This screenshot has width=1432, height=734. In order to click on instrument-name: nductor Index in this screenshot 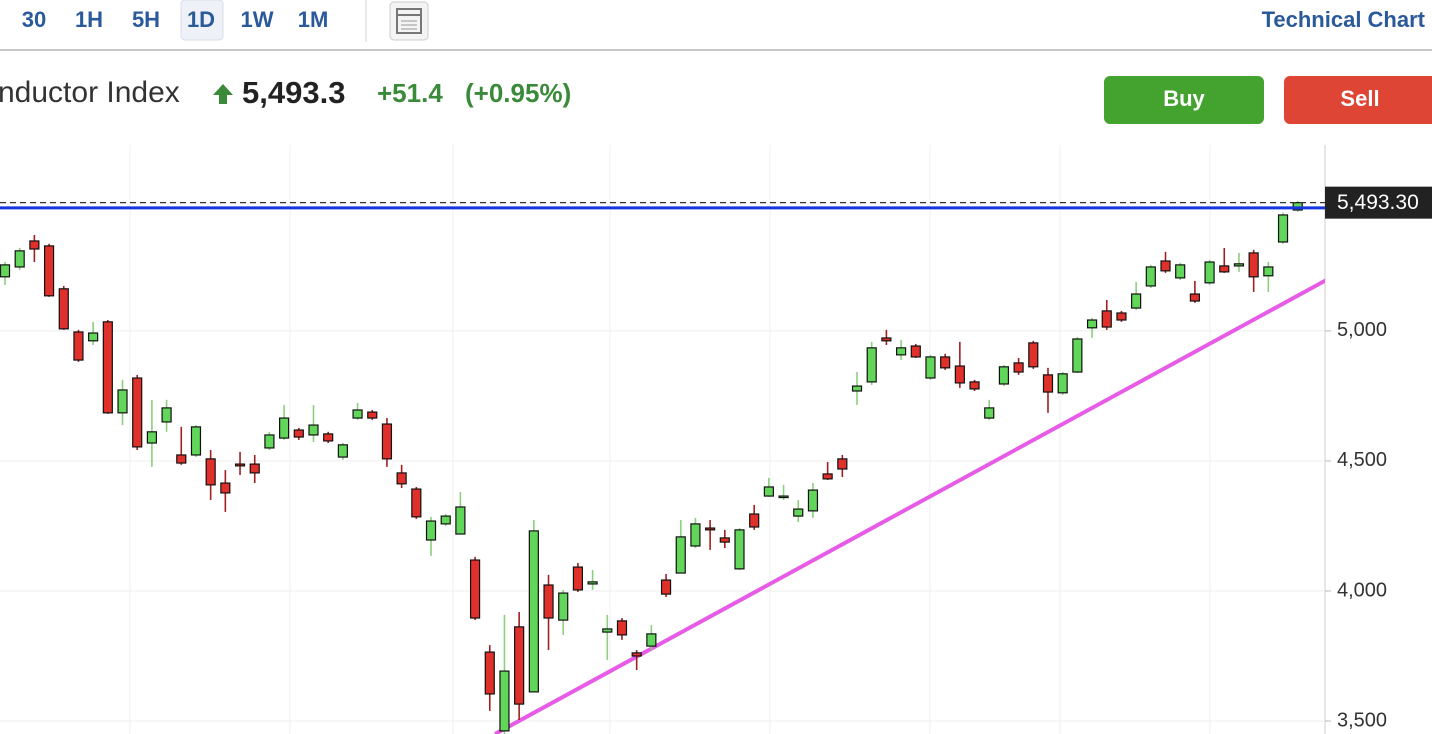, I will do `click(90, 92)`.